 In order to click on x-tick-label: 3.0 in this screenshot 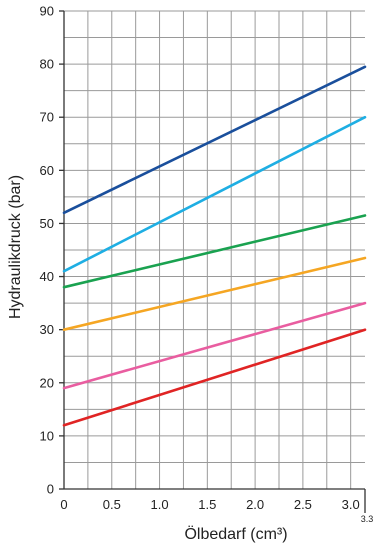, I will do `click(351, 504)`.